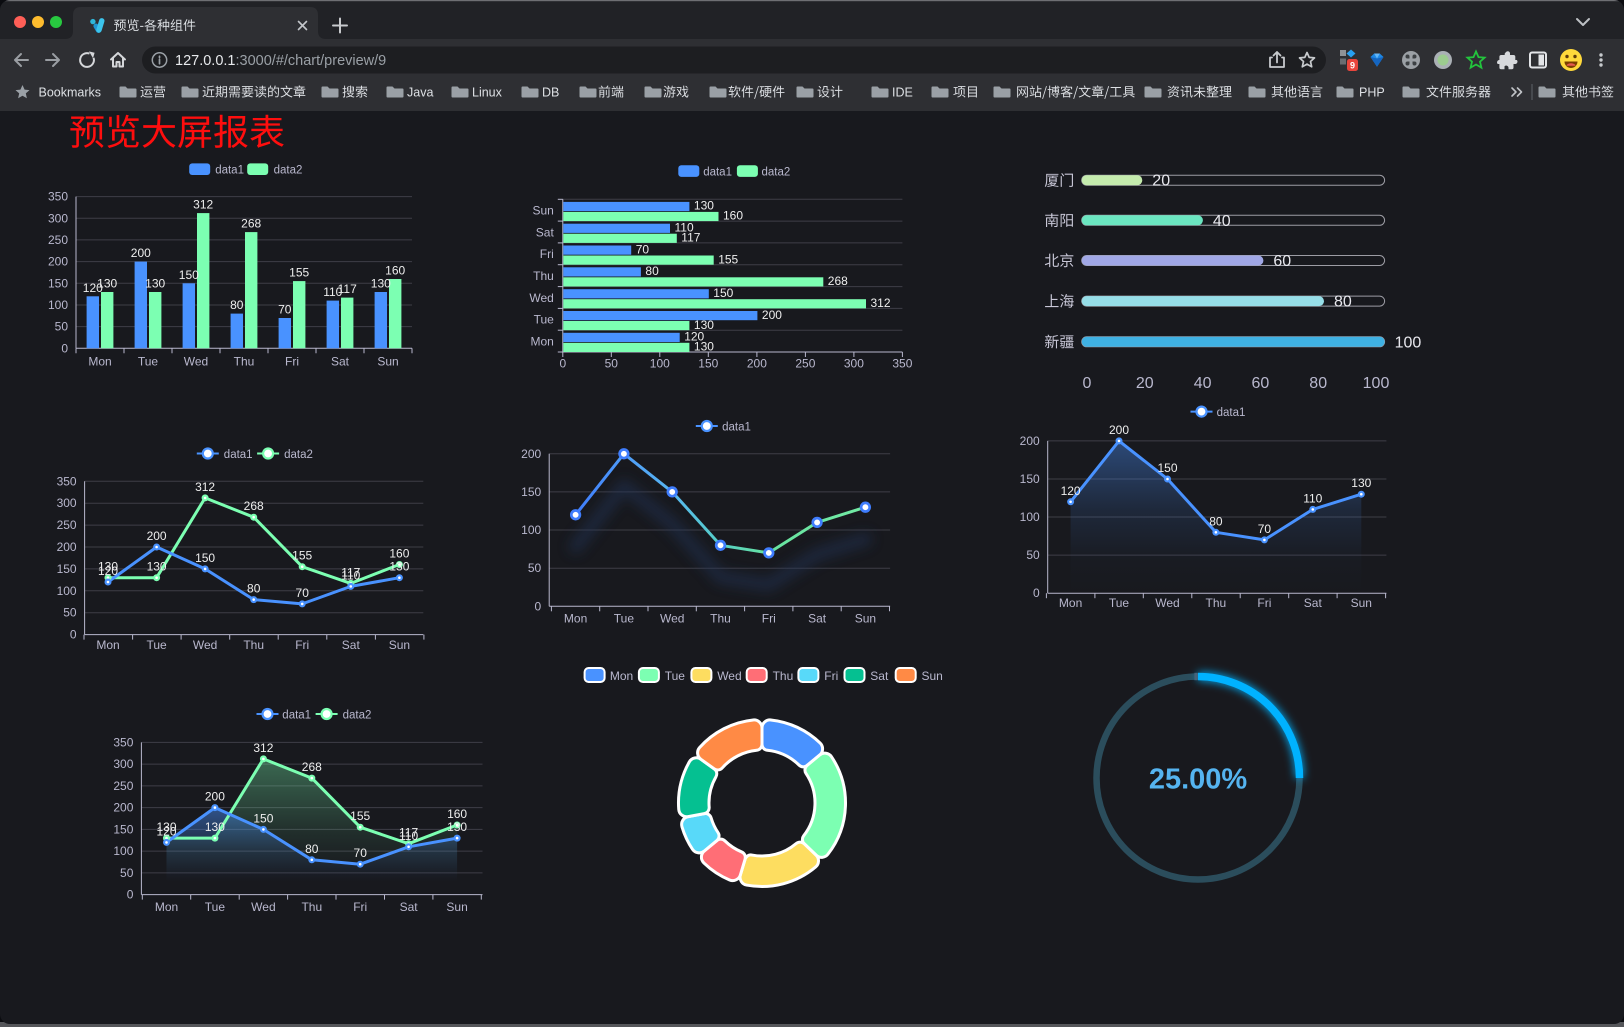  I want to click on svg-text: :3000/#/chart/preview/9, so click(311, 61).